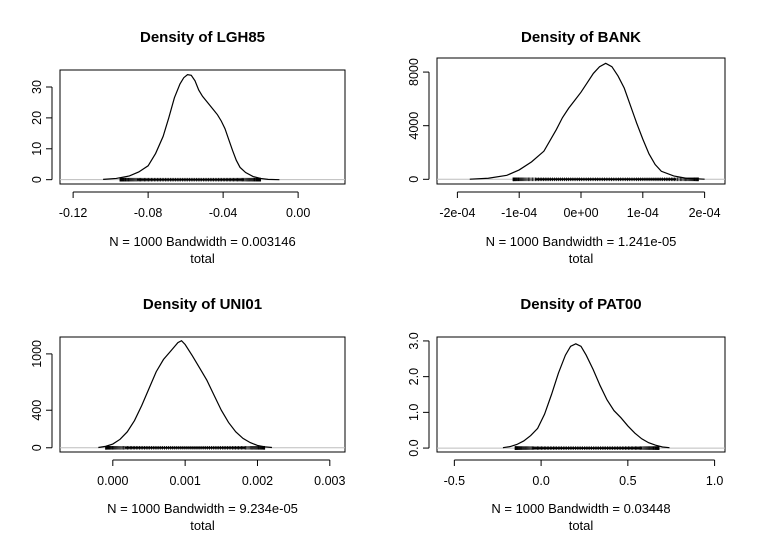 Image resolution: width=762 pixels, height=536 pixels. I want to click on x-tick-label: -0.08, so click(148, 213).